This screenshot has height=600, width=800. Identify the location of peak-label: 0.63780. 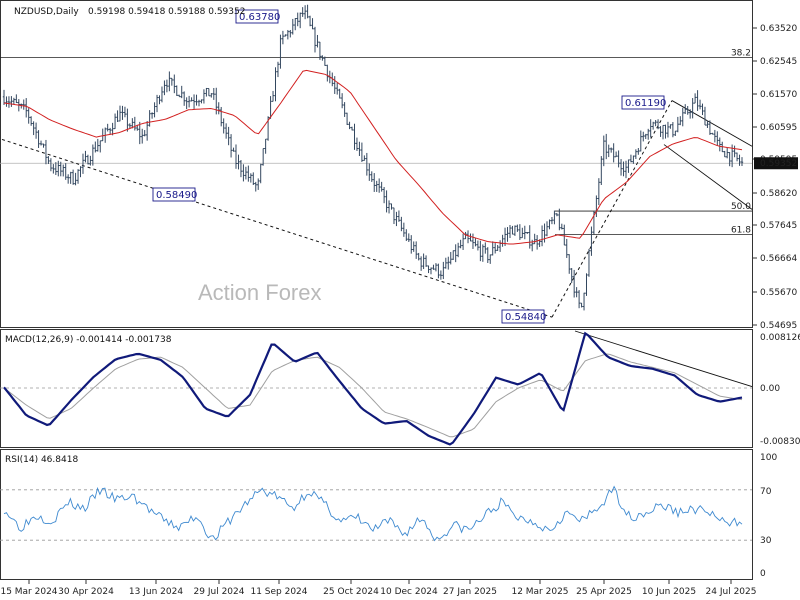
(257, 16).